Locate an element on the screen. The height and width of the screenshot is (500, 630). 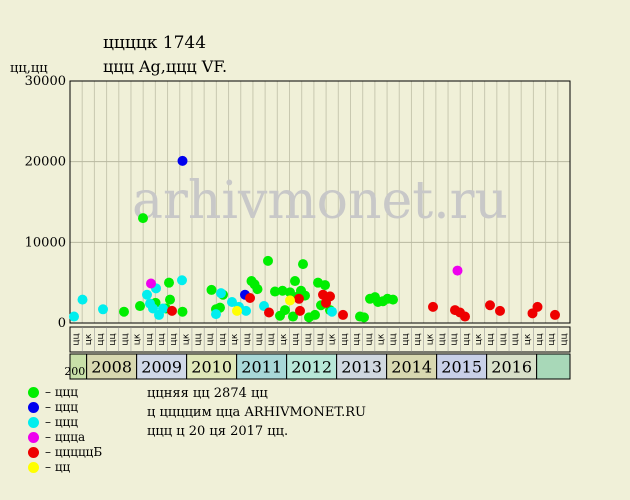
year-label: 2012 is located at coordinates (311, 367).